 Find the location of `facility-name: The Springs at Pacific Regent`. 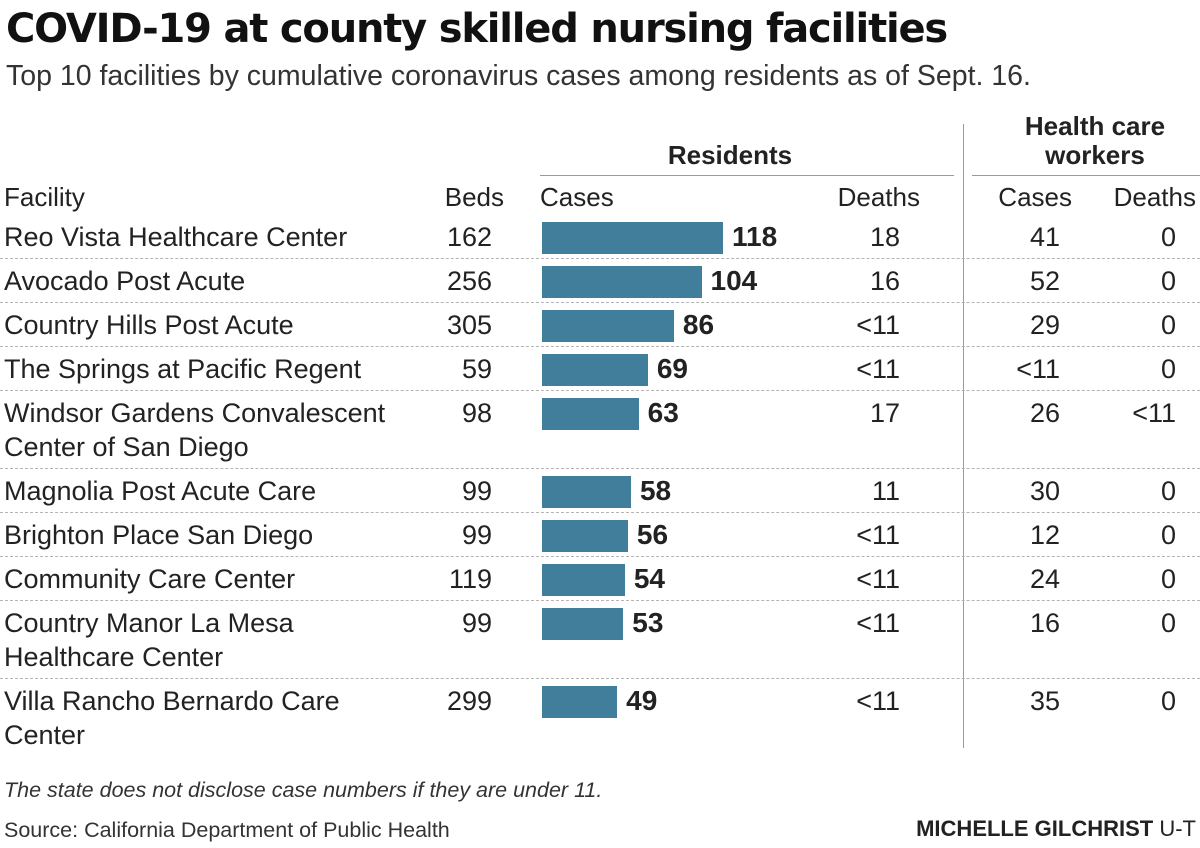

facility-name: The Springs at Pacific Regent is located at coordinates (183, 369).